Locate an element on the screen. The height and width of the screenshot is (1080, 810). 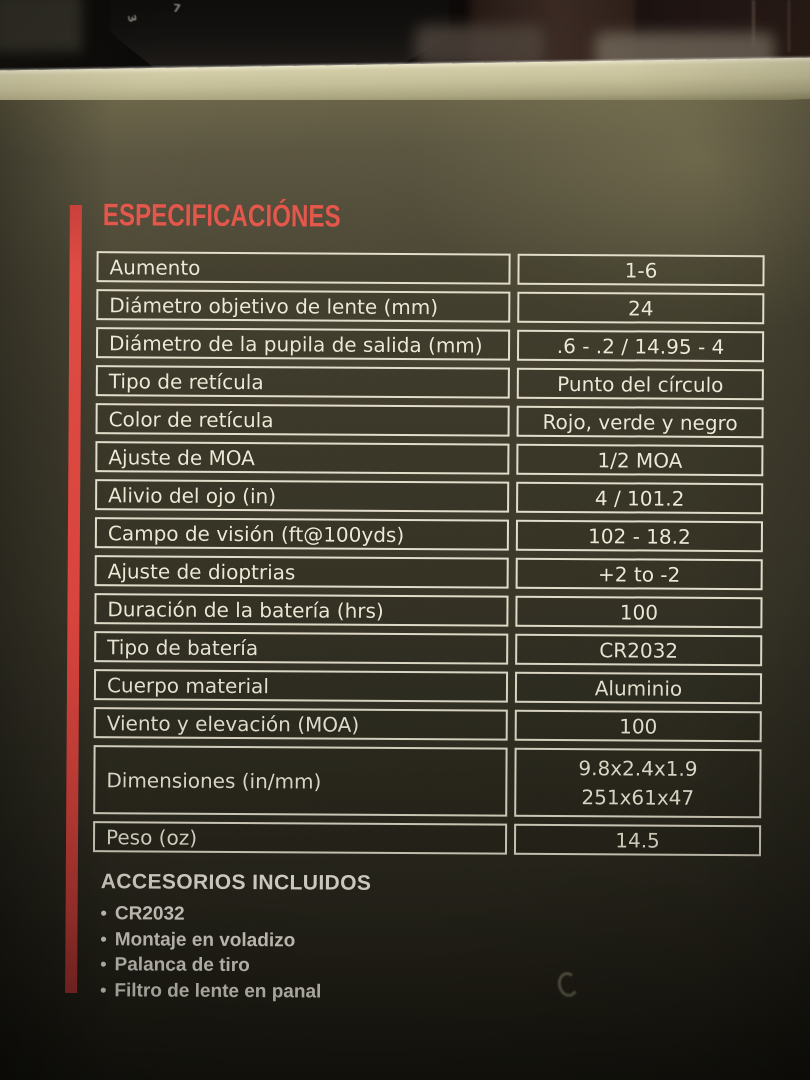
spec-label: Duración de la batería (hrs) is located at coordinates (301, 610).